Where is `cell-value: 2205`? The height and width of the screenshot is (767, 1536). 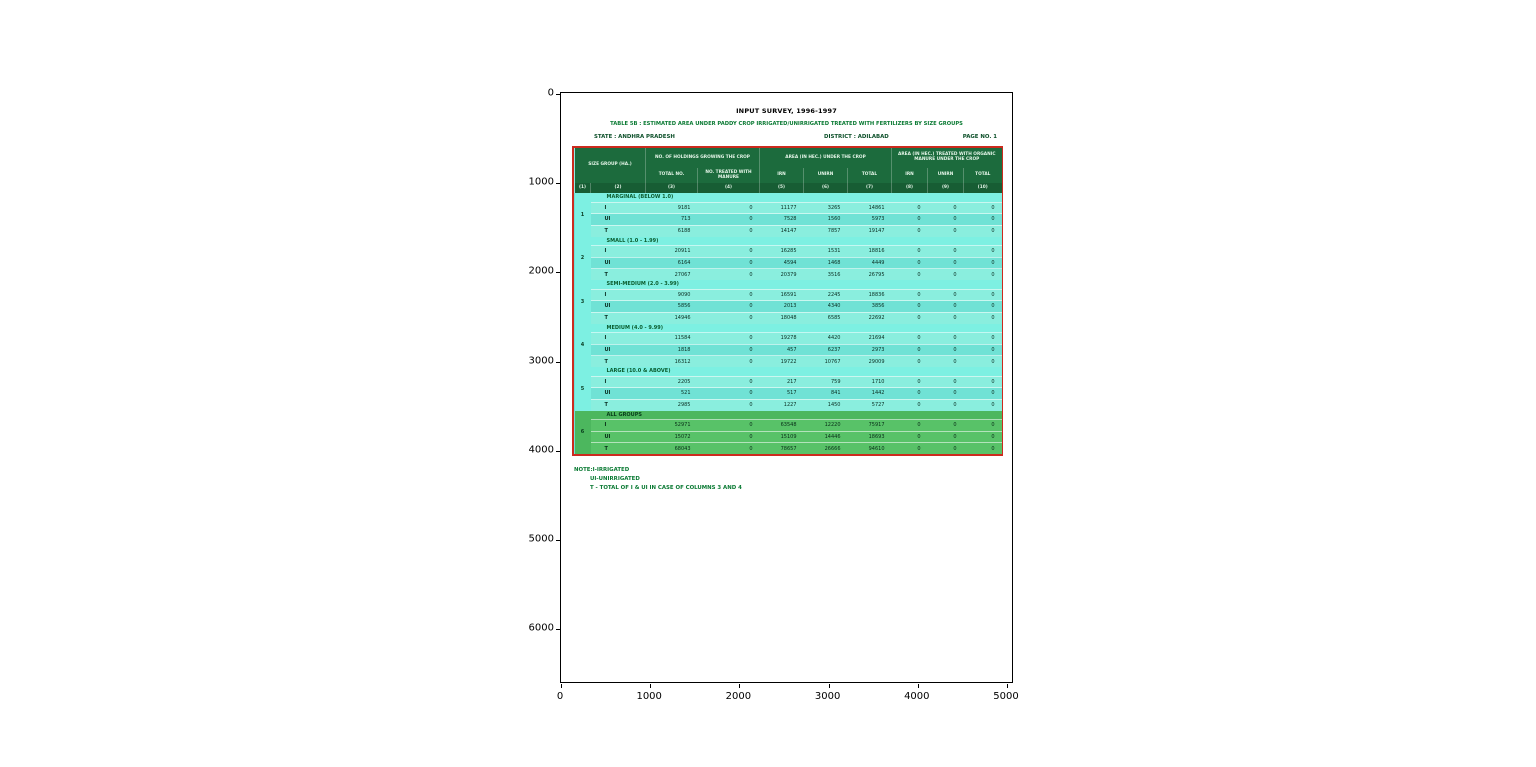
cell-value: 2205 is located at coordinates (671, 381).